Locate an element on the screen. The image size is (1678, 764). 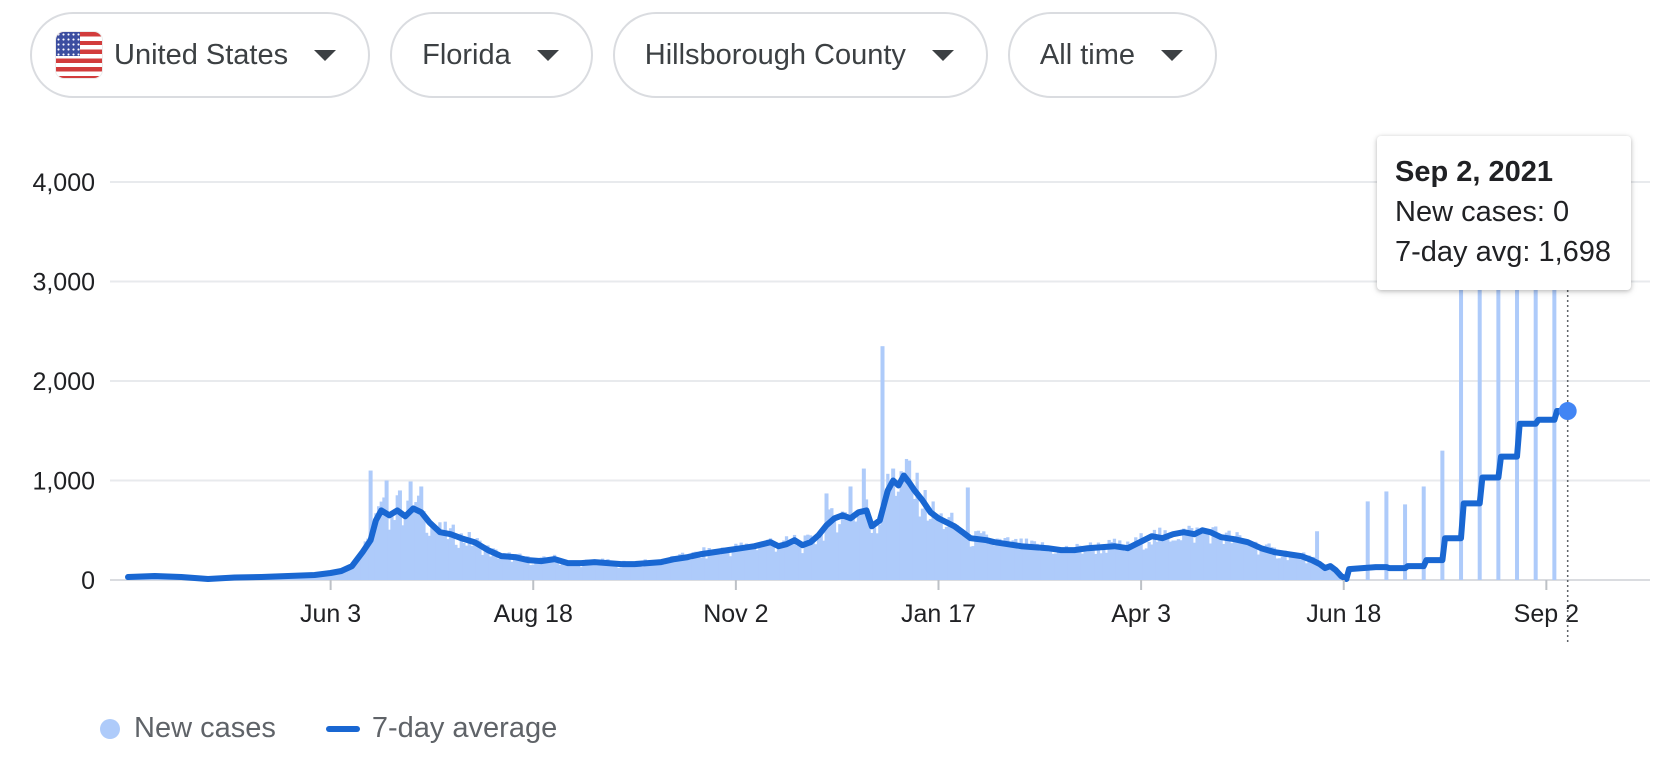
y-tick-label: 2,000 is located at coordinates (63, 382).